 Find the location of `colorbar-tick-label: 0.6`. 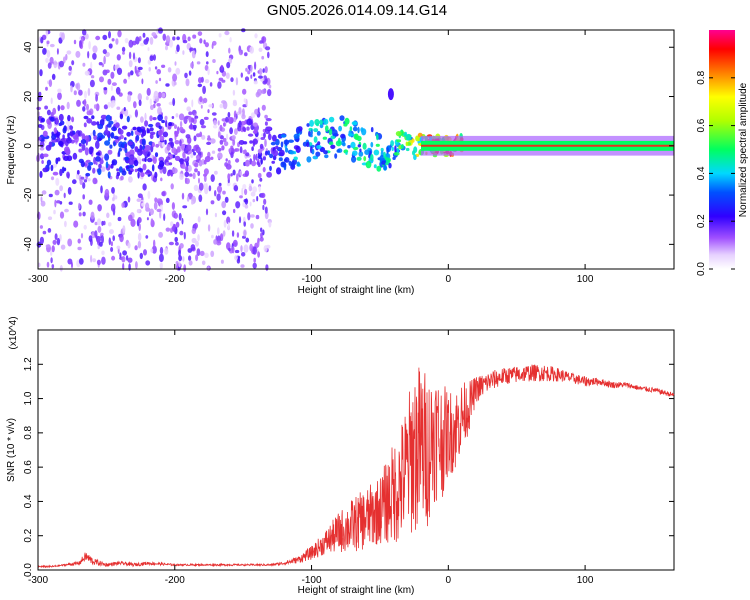

colorbar-tick-label: 0.6 is located at coordinates (701, 125).